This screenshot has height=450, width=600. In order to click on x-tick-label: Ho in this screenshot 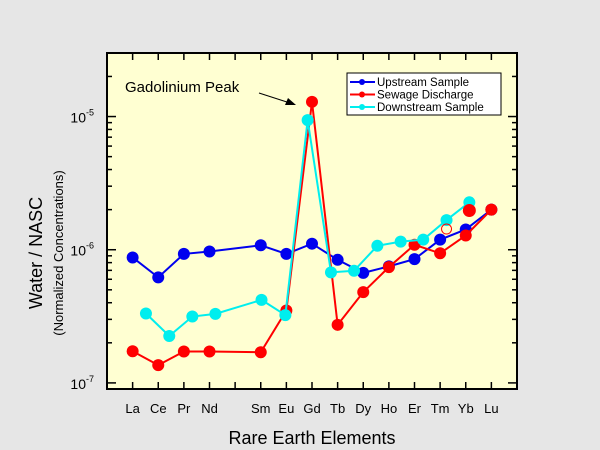, I will do `click(389, 408)`.